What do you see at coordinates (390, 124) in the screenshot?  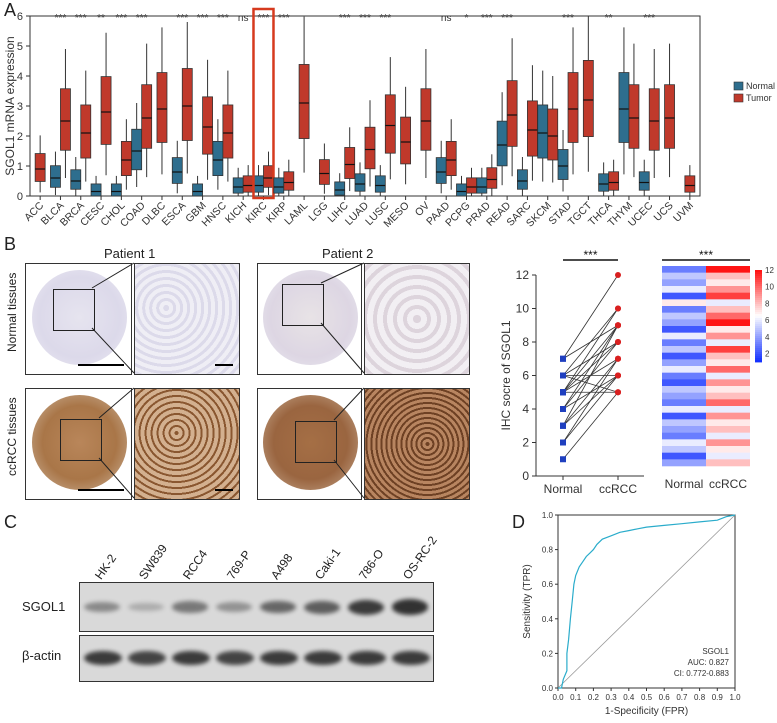 I see `tumor-LUSC-box` at bounding box center [390, 124].